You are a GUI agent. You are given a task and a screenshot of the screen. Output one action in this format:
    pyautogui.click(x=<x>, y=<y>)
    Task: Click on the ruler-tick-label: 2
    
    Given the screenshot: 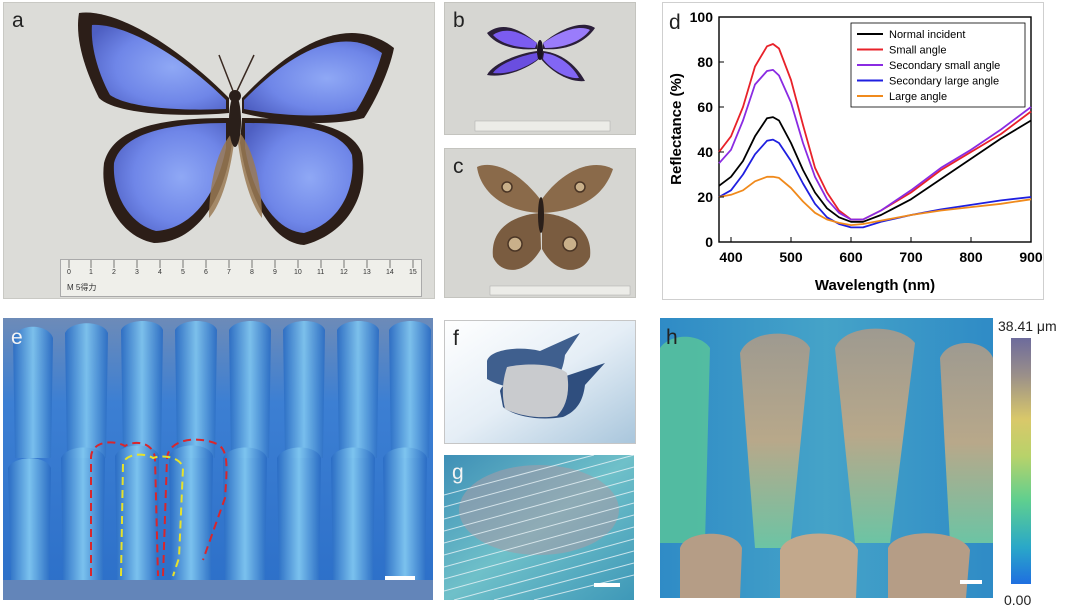 What is the action you would take?
    pyautogui.click(x=114, y=272)
    